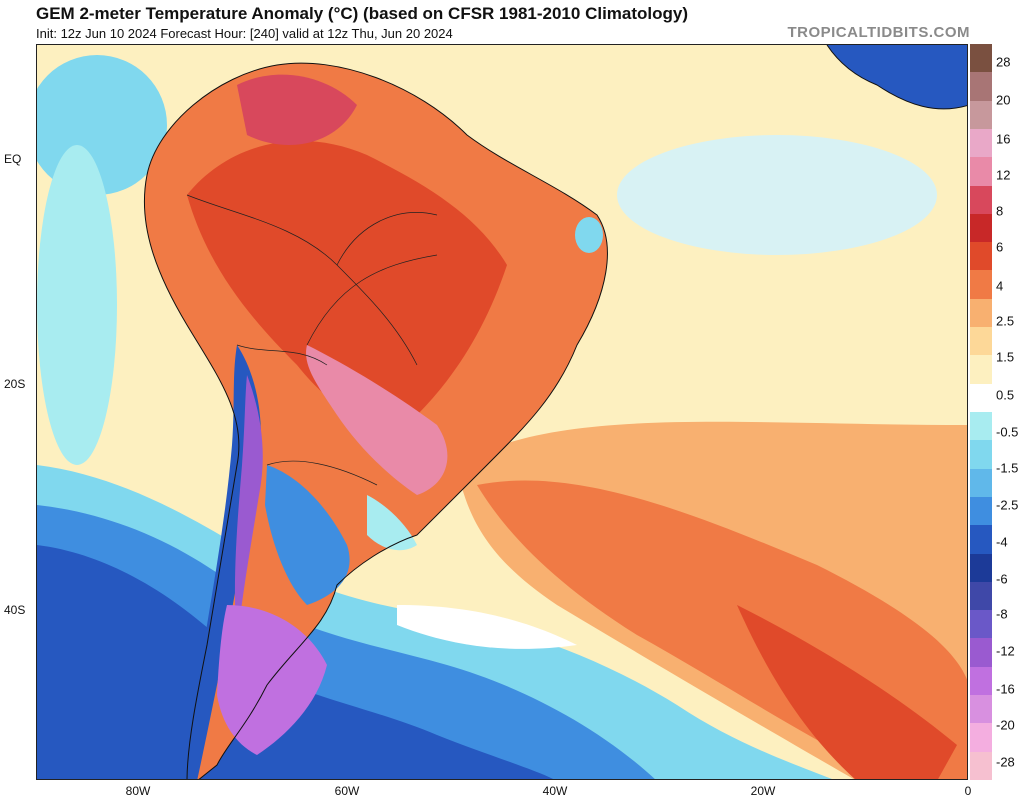 Image resolution: width=1024 pixels, height=800 pixels. What do you see at coordinates (777, 195) in the screenshot?
I see `cool-patch-north-atlantic` at bounding box center [777, 195].